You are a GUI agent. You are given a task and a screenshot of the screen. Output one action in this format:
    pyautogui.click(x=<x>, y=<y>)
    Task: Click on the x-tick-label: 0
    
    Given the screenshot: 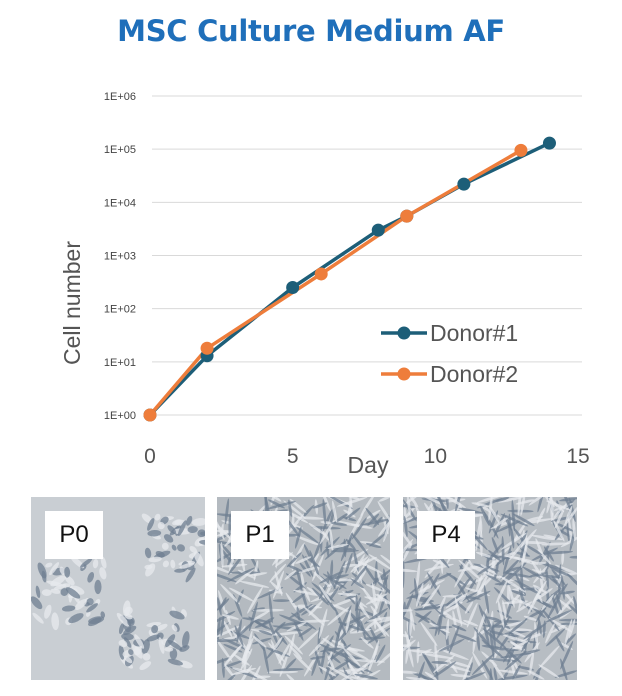 What is the action you would take?
    pyautogui.click(x=150, y=456)
    